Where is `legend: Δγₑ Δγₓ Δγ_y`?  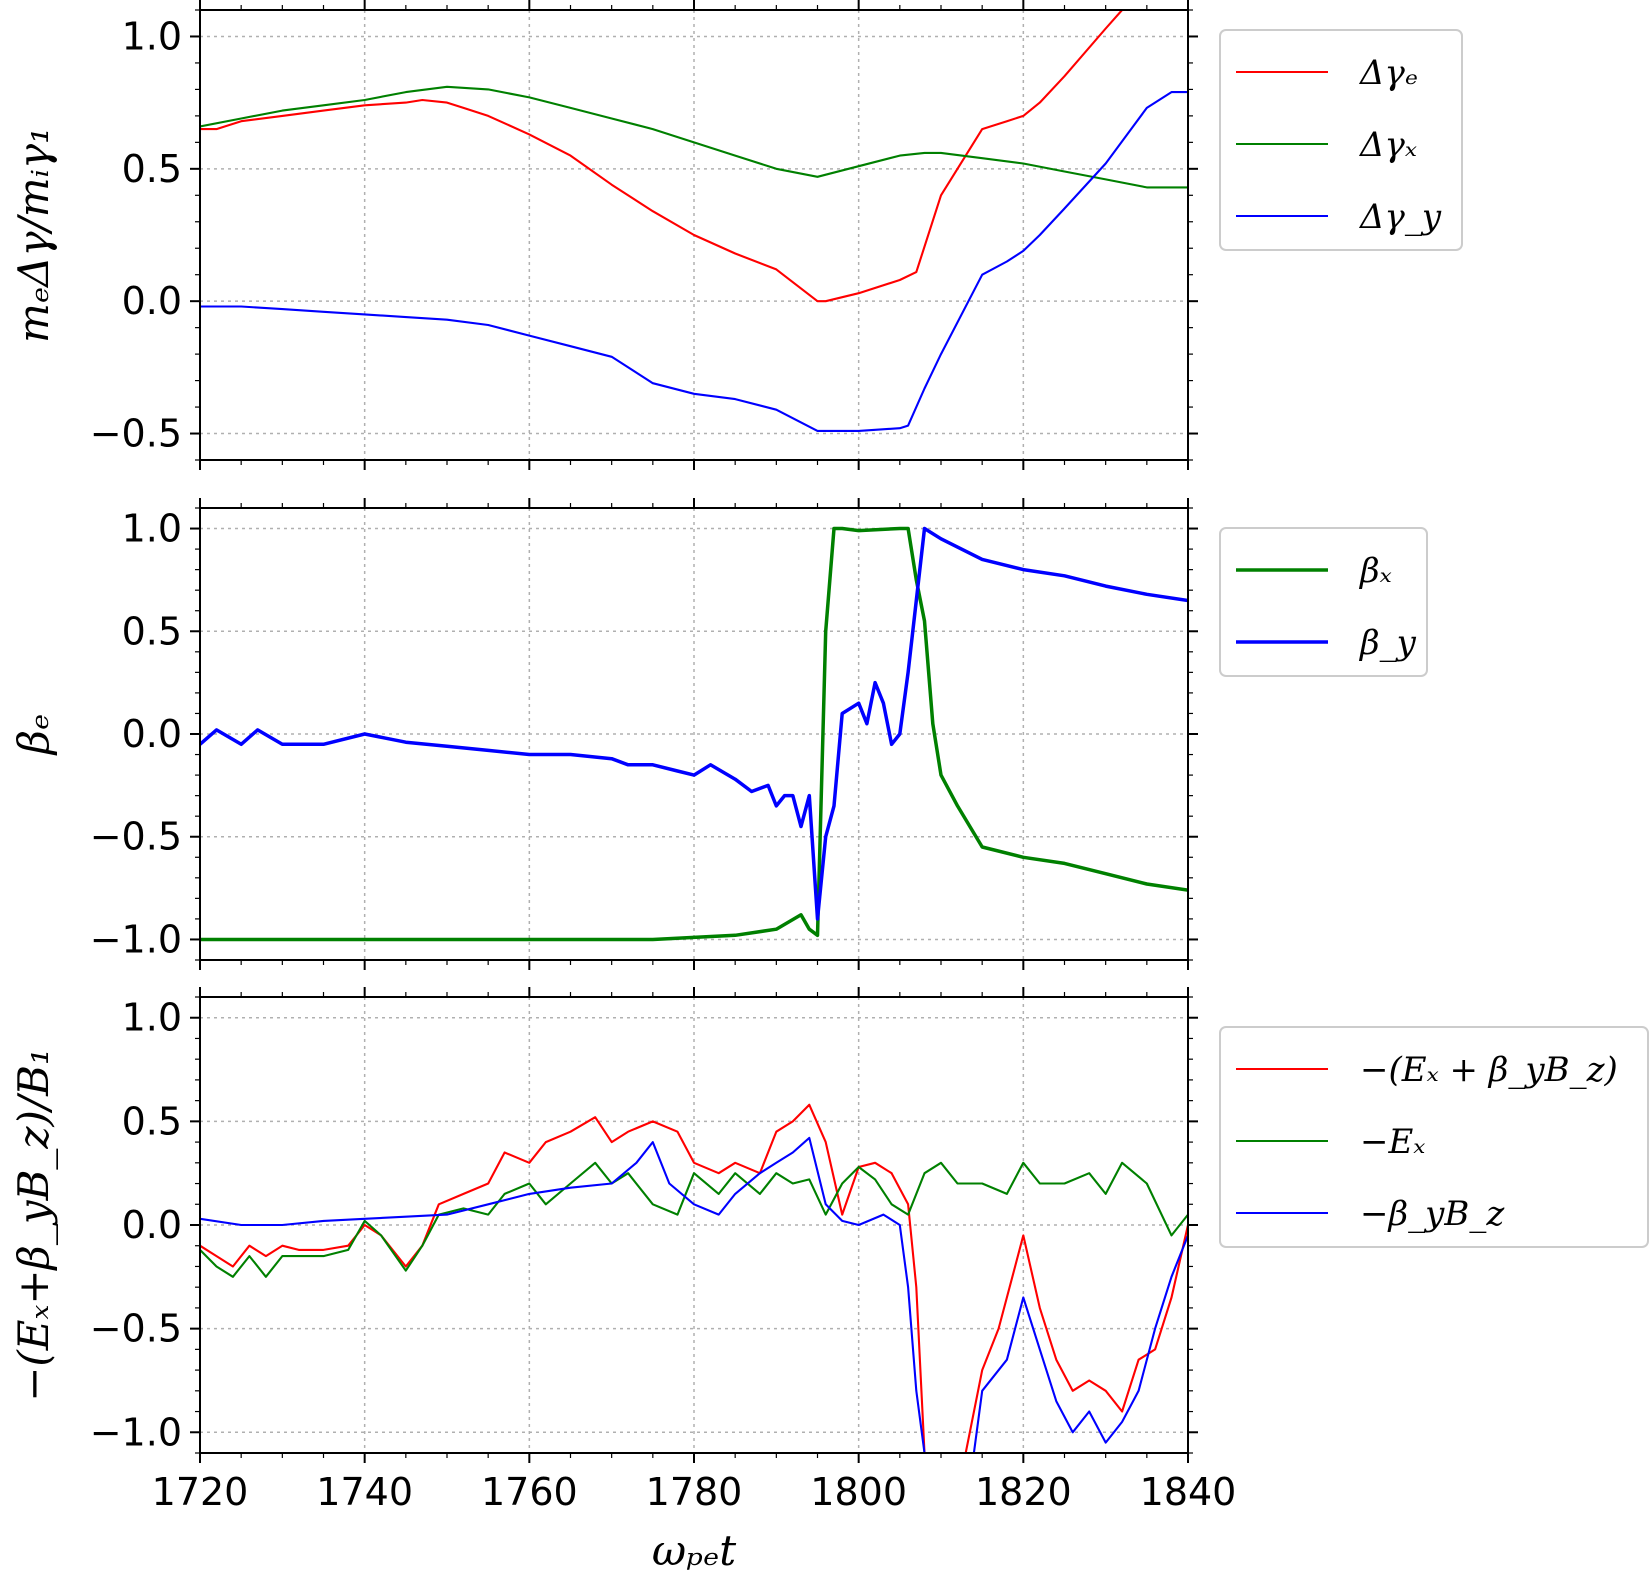 legend: Δγₑ Δγₓ Δγ_y is located at coordinates (1341, 140).